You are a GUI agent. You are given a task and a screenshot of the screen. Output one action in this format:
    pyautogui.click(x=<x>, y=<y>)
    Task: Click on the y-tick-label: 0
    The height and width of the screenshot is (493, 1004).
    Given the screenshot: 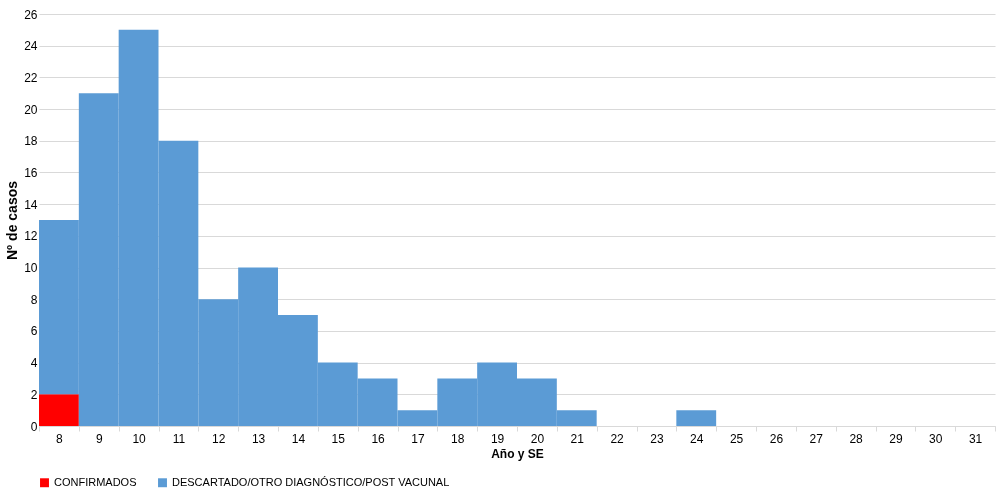 What is the action you would take?
    pyautogui.click(x=34, y=426)
    